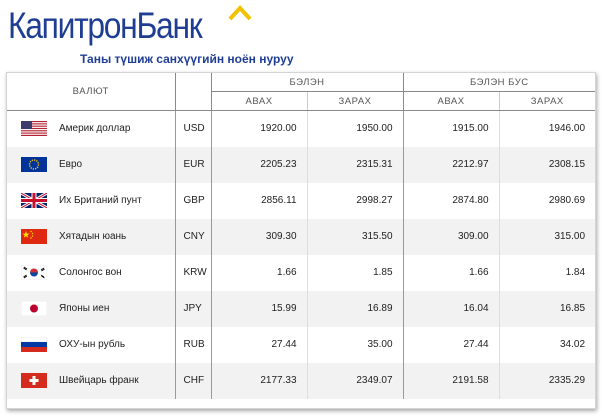 The height and width of the screenshot is (418, 602). I want to click on cash-buy: 2205.23, so click(259, 164).